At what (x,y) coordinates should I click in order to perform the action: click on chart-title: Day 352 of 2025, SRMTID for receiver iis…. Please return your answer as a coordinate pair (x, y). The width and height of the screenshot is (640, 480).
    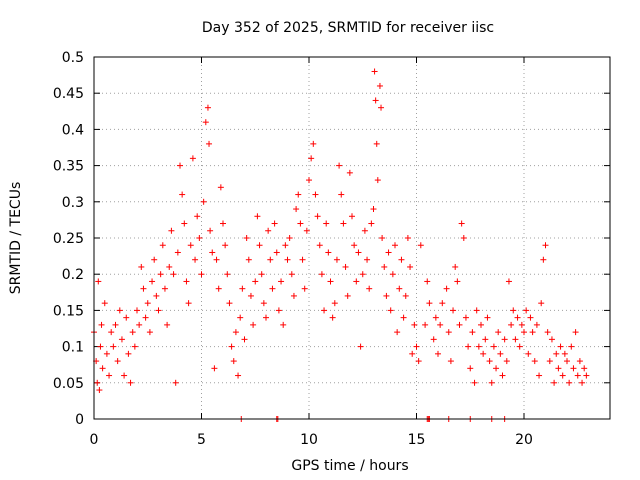
    Looking at the image, I should click on (348, 28).